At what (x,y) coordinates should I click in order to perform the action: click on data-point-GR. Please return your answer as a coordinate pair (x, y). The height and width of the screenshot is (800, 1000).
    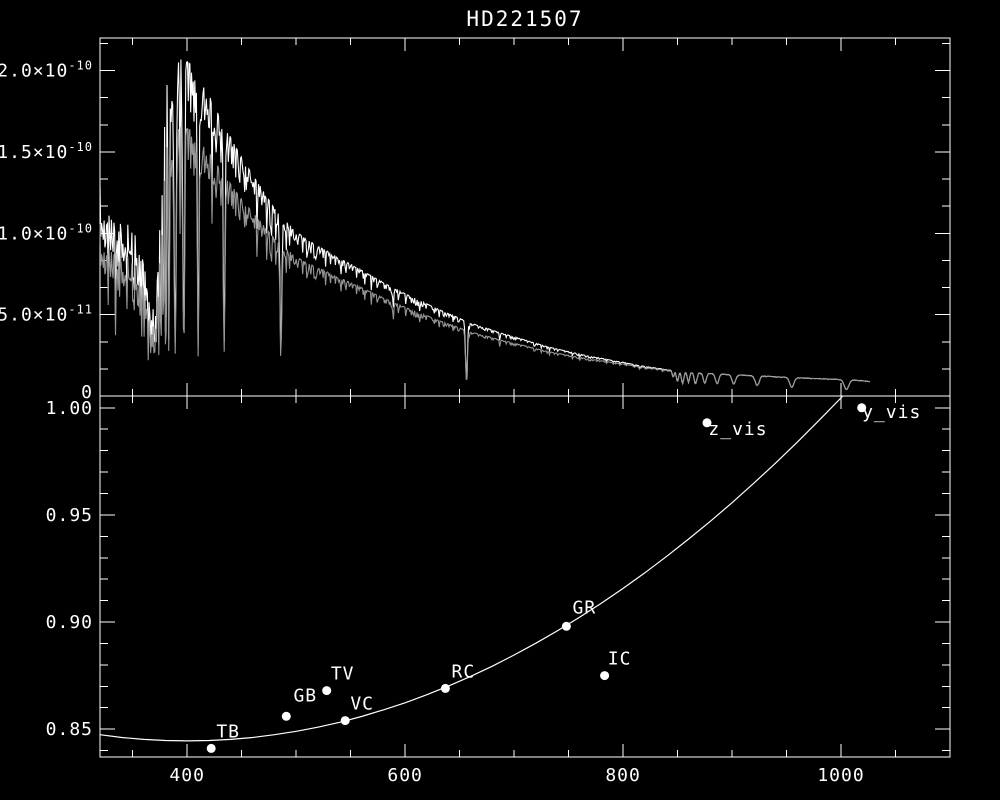
    Looking at the image, I should click on (566, 626).